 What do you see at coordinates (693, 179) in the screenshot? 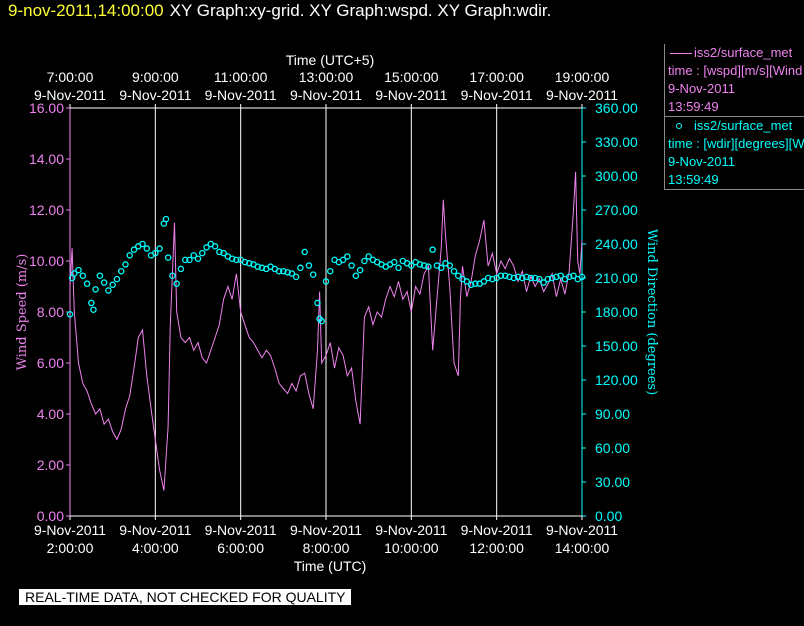
I see `legend-wdir-time: 13:59:49` at bounding box center [693, 179].